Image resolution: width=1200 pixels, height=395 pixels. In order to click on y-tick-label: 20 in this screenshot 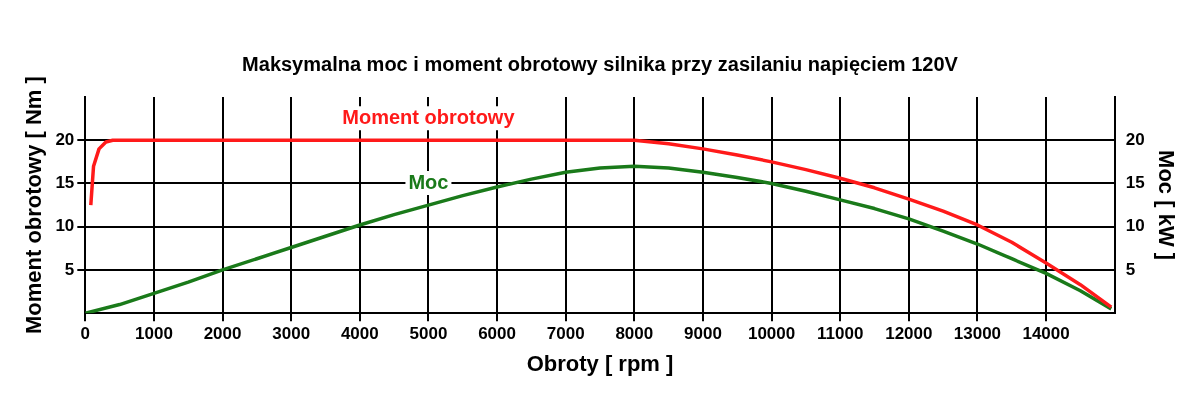, I will do `click(65, 139)`.